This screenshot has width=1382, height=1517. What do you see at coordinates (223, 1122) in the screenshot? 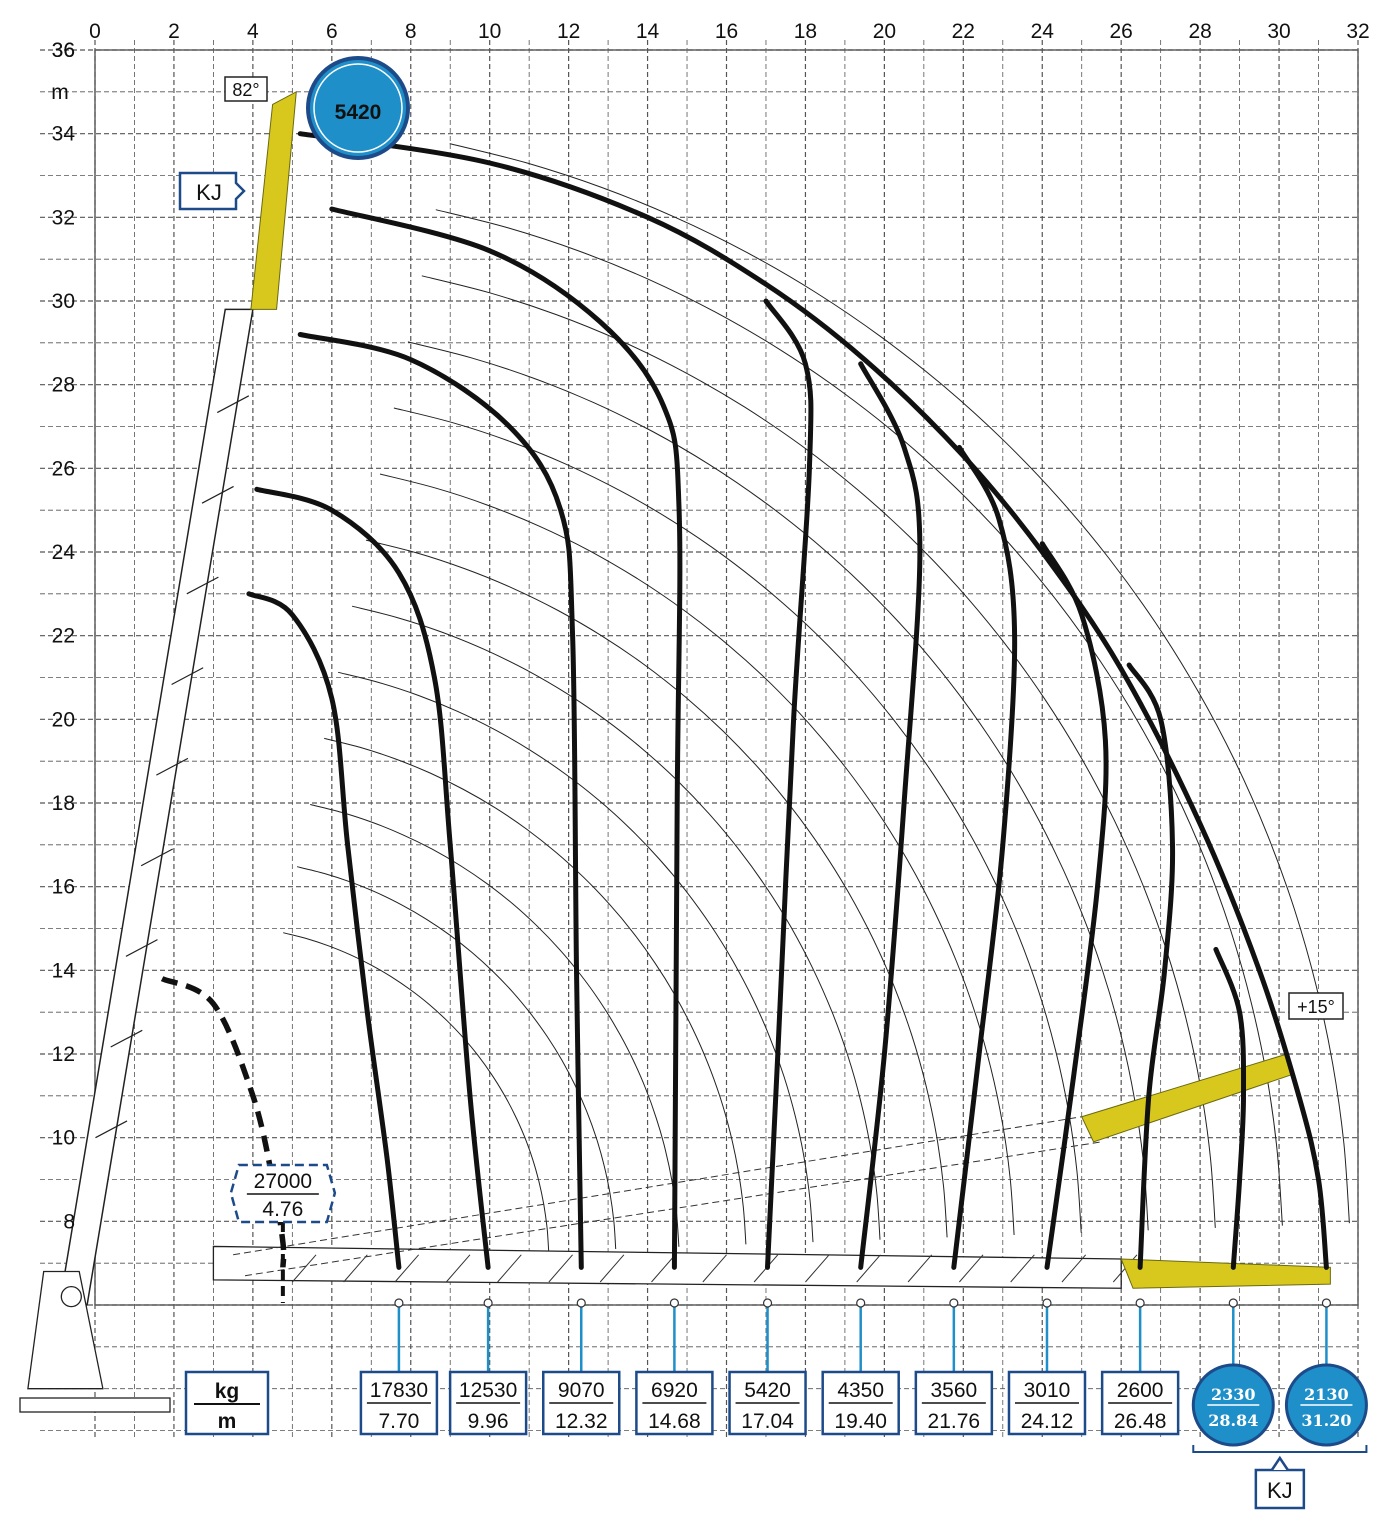
I see `load-curve-dashed` at bounding box center [223, 1122].